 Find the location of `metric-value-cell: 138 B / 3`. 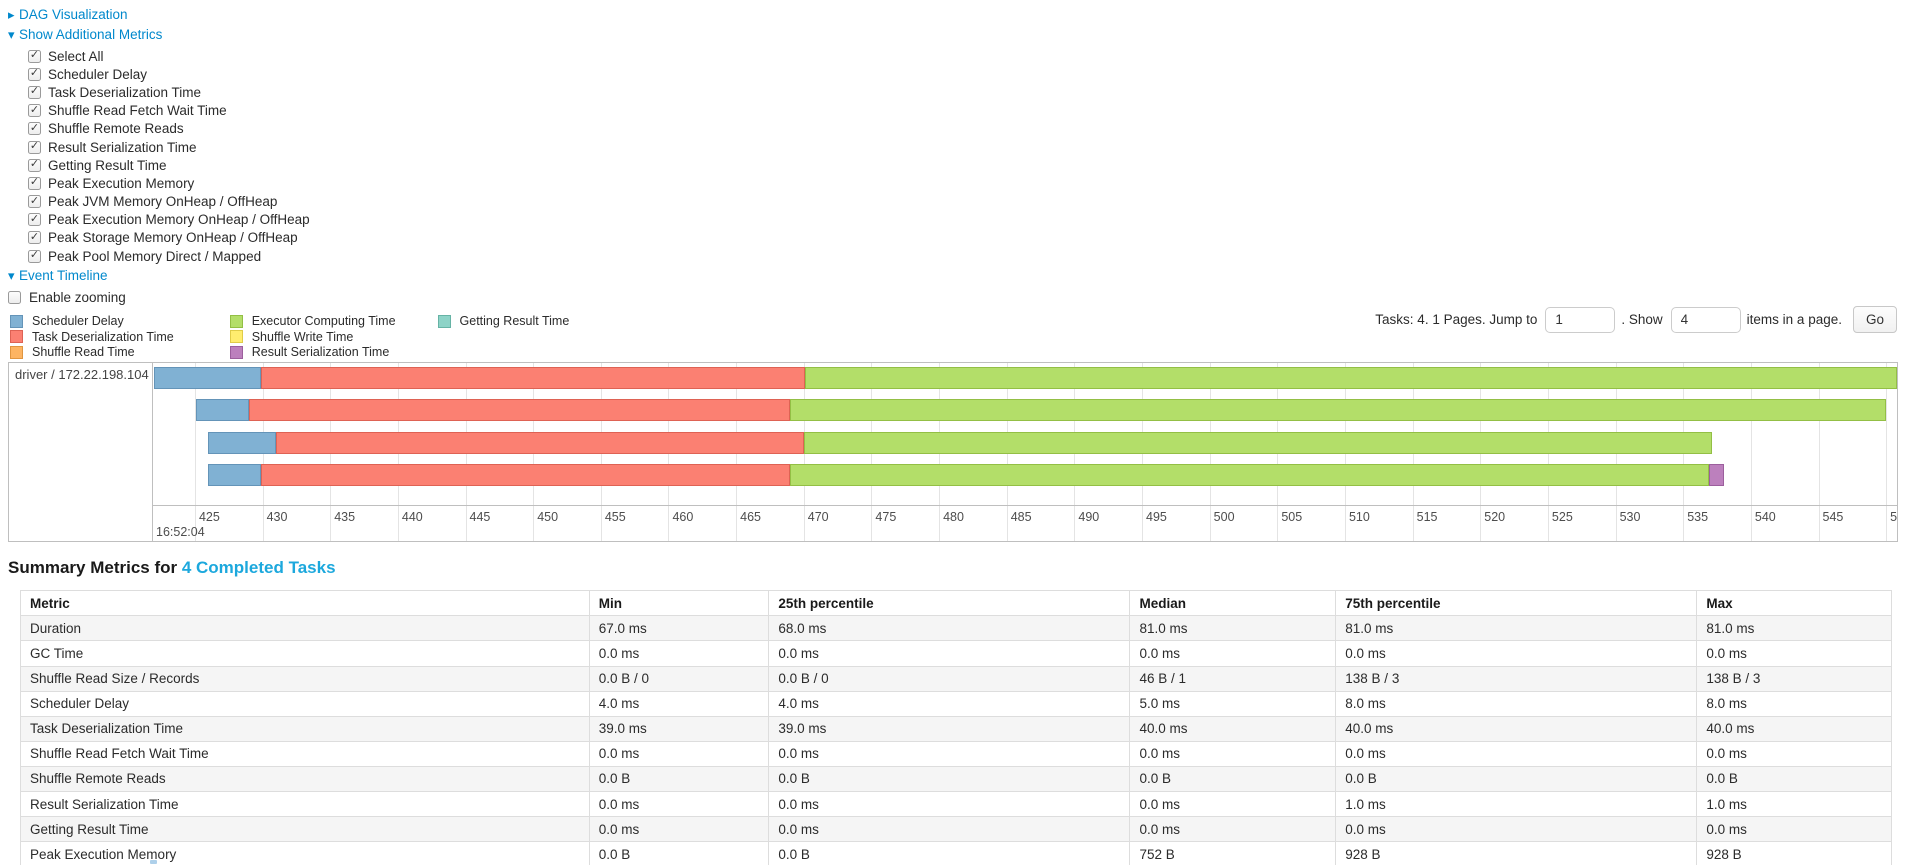

metric-value-cell: 138 B / 3 is located at coordinates (1794, 678).